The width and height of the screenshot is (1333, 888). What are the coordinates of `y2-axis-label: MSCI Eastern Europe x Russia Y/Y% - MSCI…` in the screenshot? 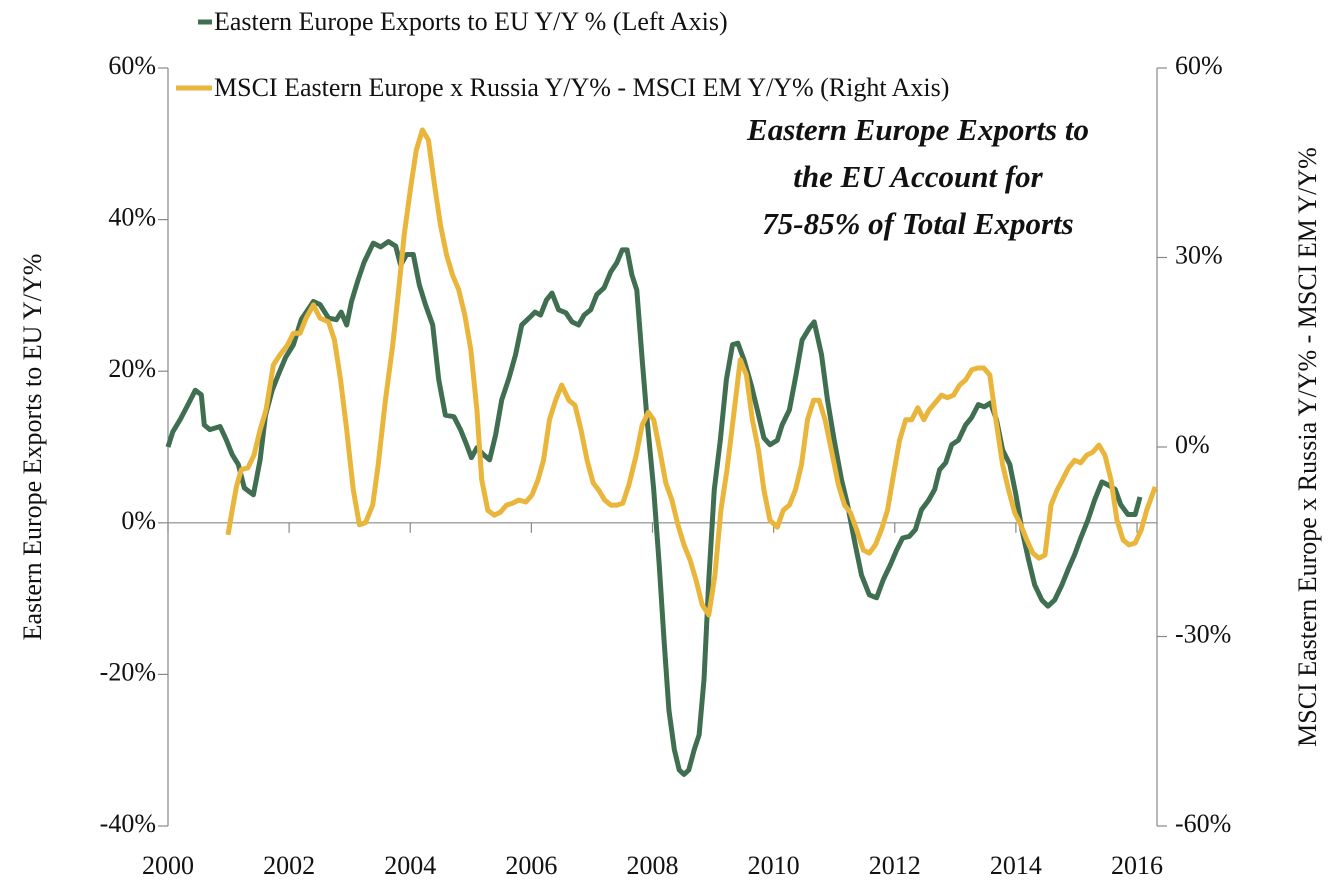 It's located at (1307, 447).